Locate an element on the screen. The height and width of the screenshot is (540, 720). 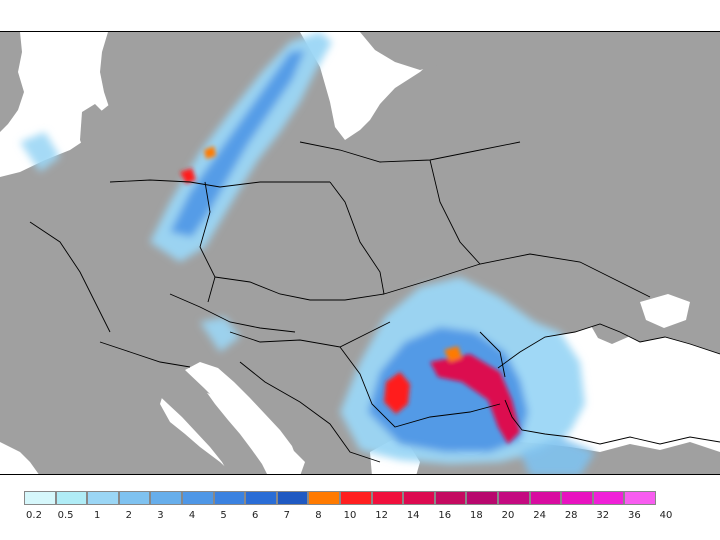
land-denmark is located at coordinates (94, 132).